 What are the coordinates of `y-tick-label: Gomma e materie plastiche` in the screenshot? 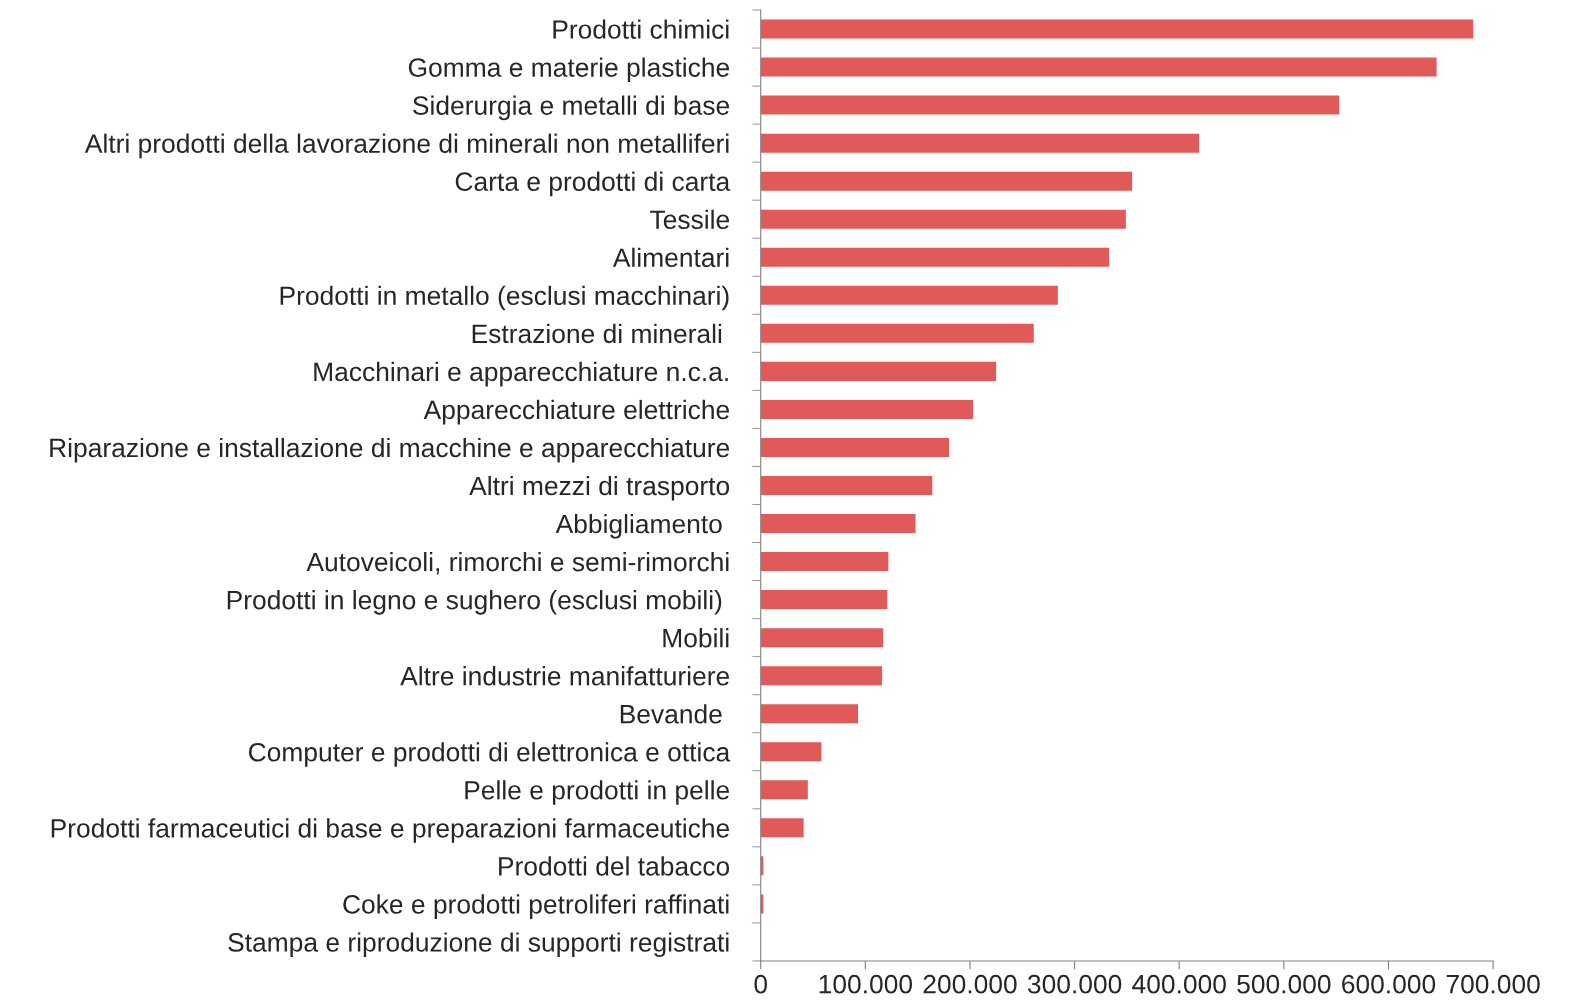 It's located at (569, 70).